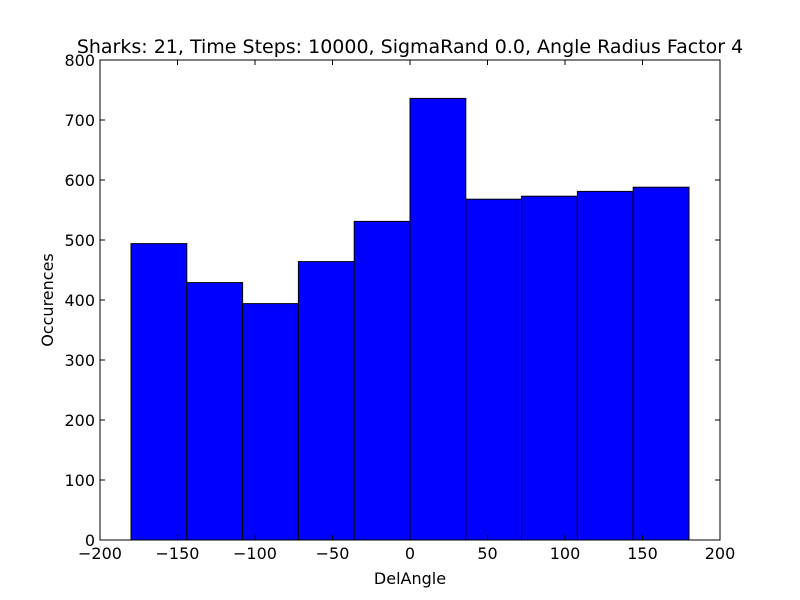  What do you see at coordinates (410, 578) in the screenshot?
I see `x-axis-label: DelAngle` at bounding box center [410, 578].